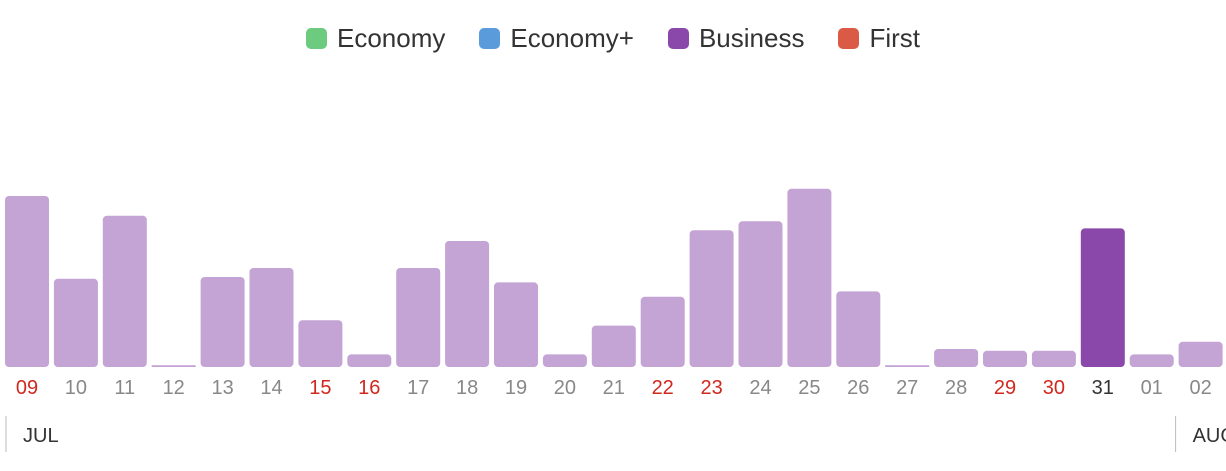  Describe the element at coordinates (1054, 388) in the screenshot. I see `x-tick-30: 30` at that location.